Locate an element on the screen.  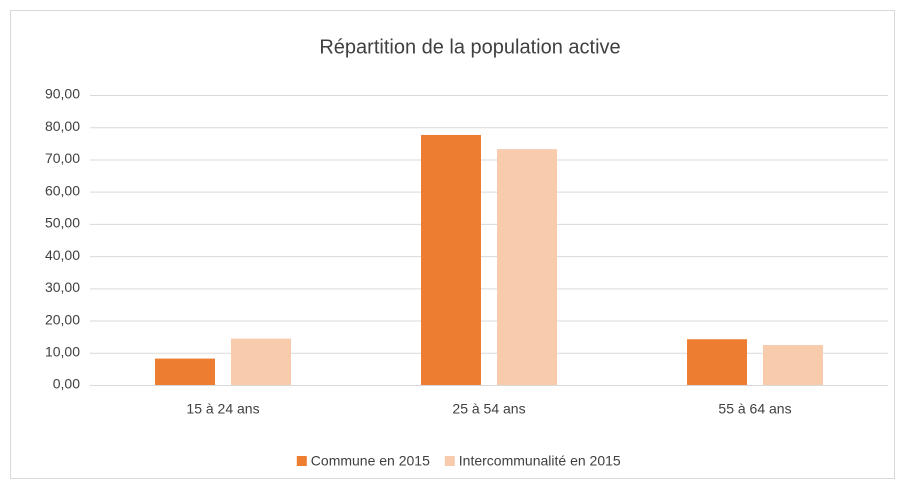
chart-title: Répartition de la population active is located at coordinates (469, 47).